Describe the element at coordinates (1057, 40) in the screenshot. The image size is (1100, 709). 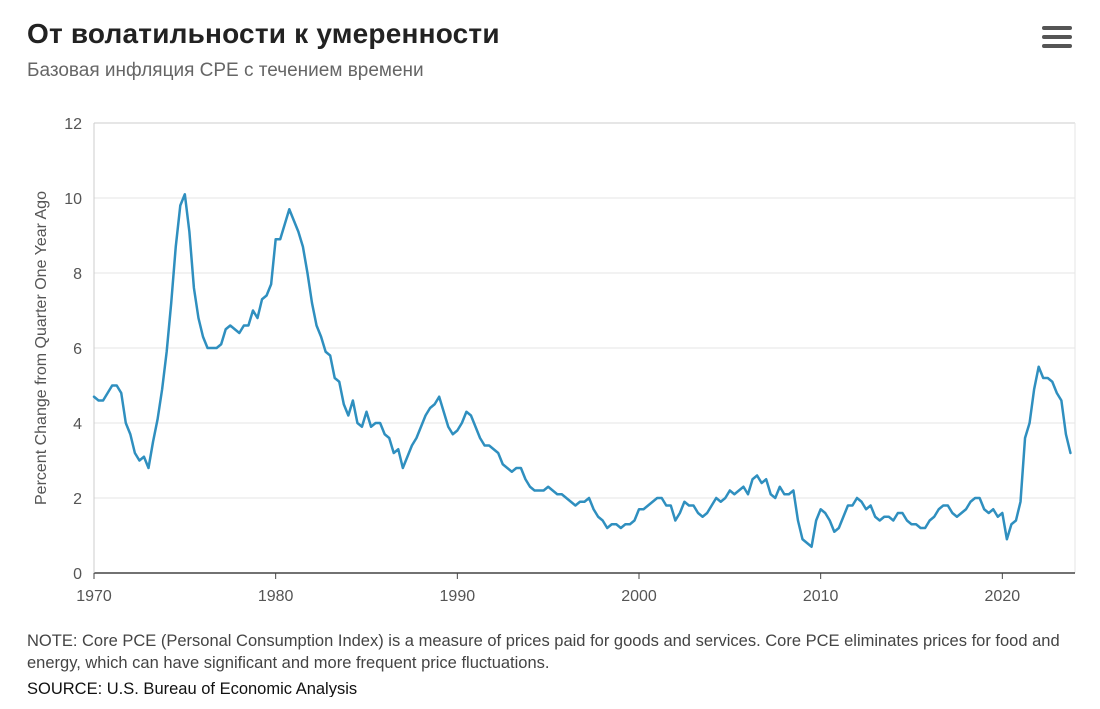
I see `hamburger-menu-icon` at that location.